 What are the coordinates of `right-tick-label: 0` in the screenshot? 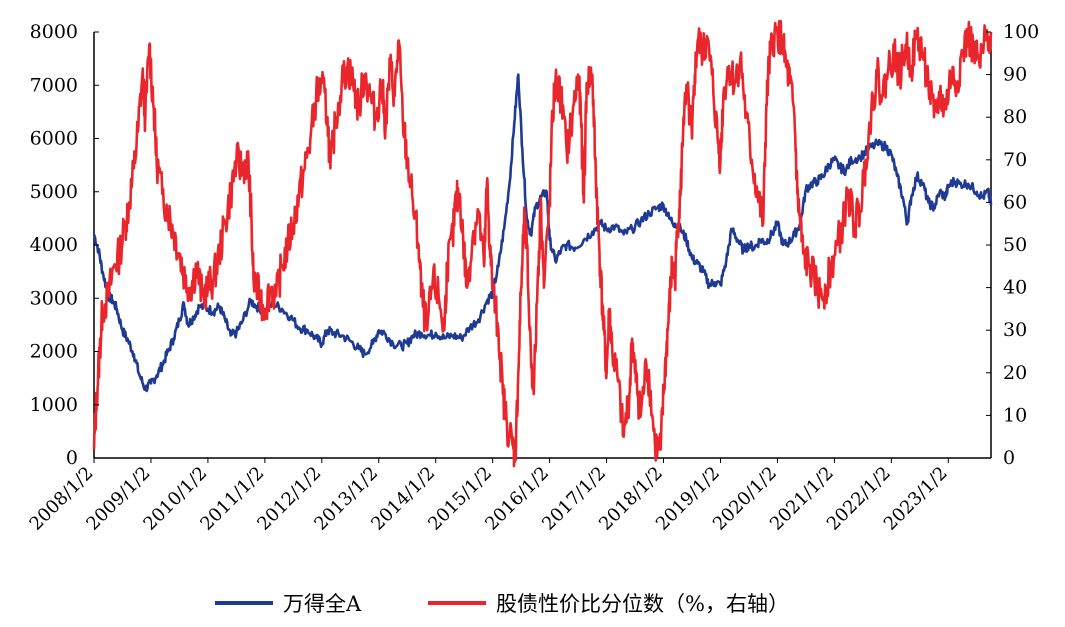 It's located at (1009, 458).